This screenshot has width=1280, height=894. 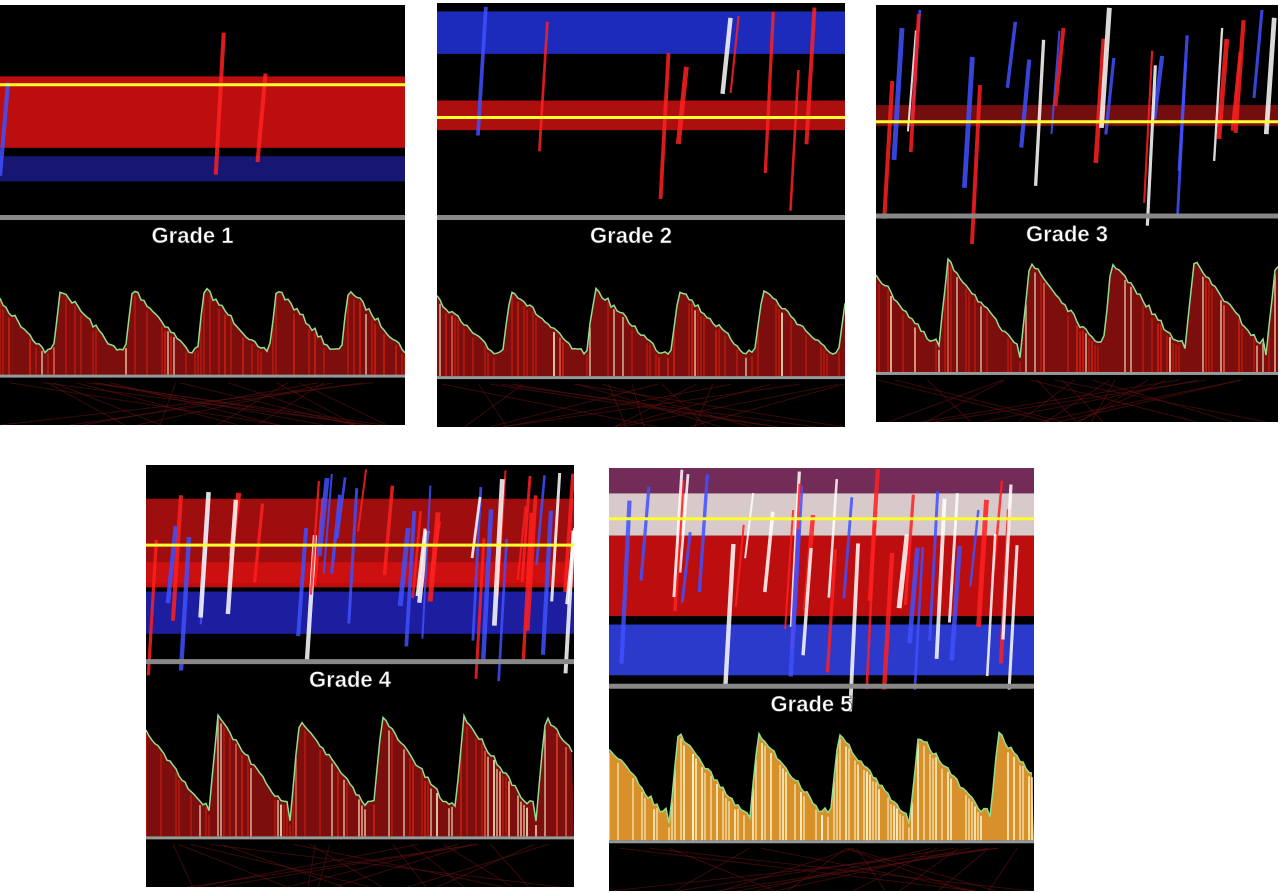 I want to click on grade-label: Grade 5, so click(x=812, y=704).